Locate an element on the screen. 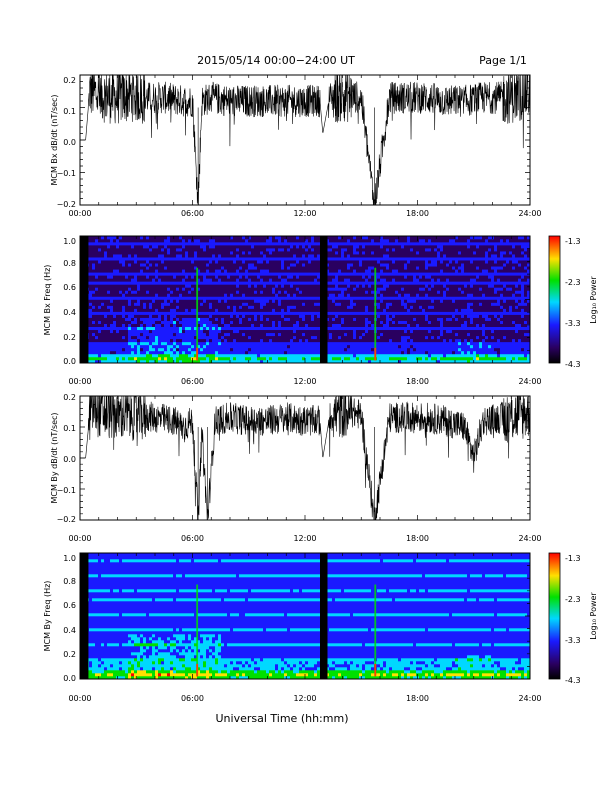  bx-line-ytick-label: 0.2 is located at coordinates (69, 80).